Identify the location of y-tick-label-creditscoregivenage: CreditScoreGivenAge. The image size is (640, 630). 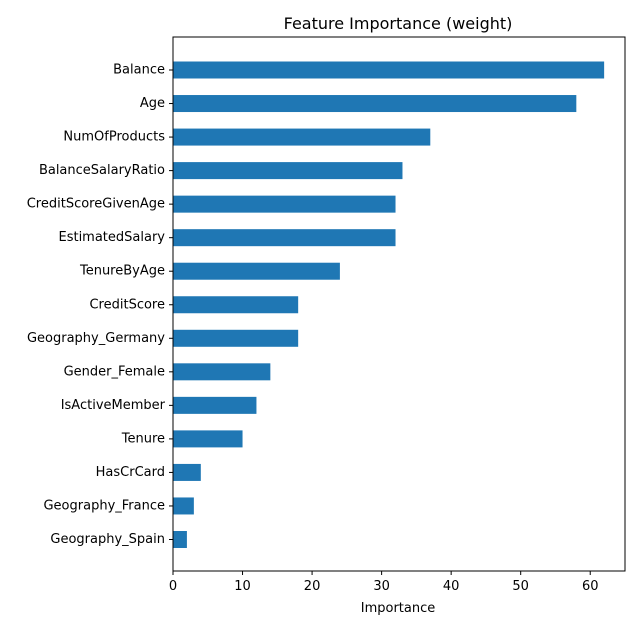
(96, 204).